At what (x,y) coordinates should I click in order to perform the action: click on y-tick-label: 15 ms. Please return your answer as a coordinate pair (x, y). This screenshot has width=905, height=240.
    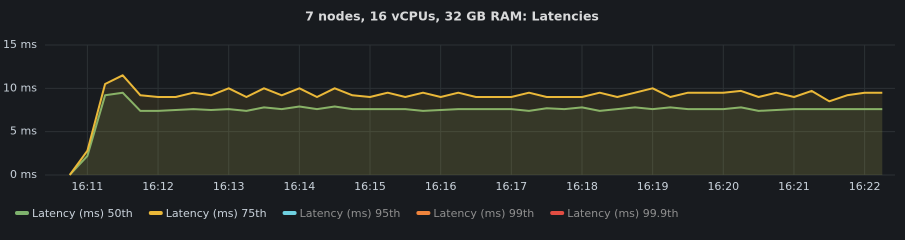
    Looking at the image, I should click on (20, 44).